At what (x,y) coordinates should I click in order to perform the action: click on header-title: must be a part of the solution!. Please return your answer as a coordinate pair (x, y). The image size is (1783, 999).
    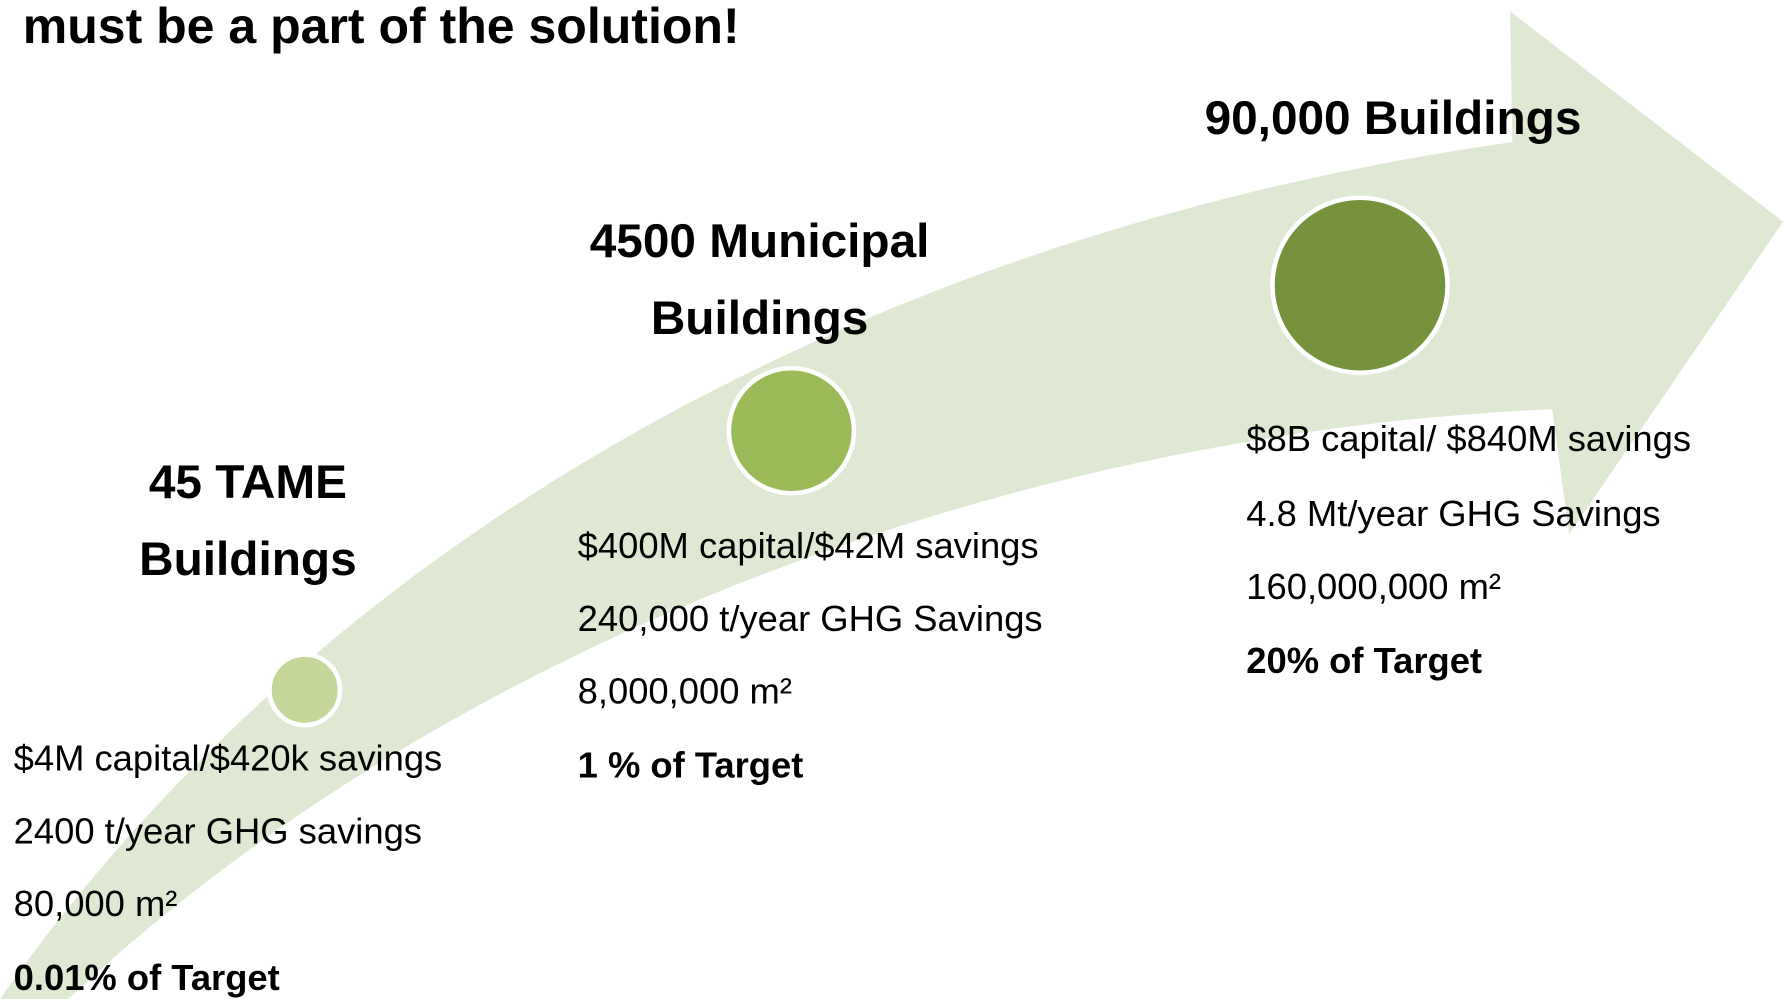
    Looking at the image, I should click on (381, 27).